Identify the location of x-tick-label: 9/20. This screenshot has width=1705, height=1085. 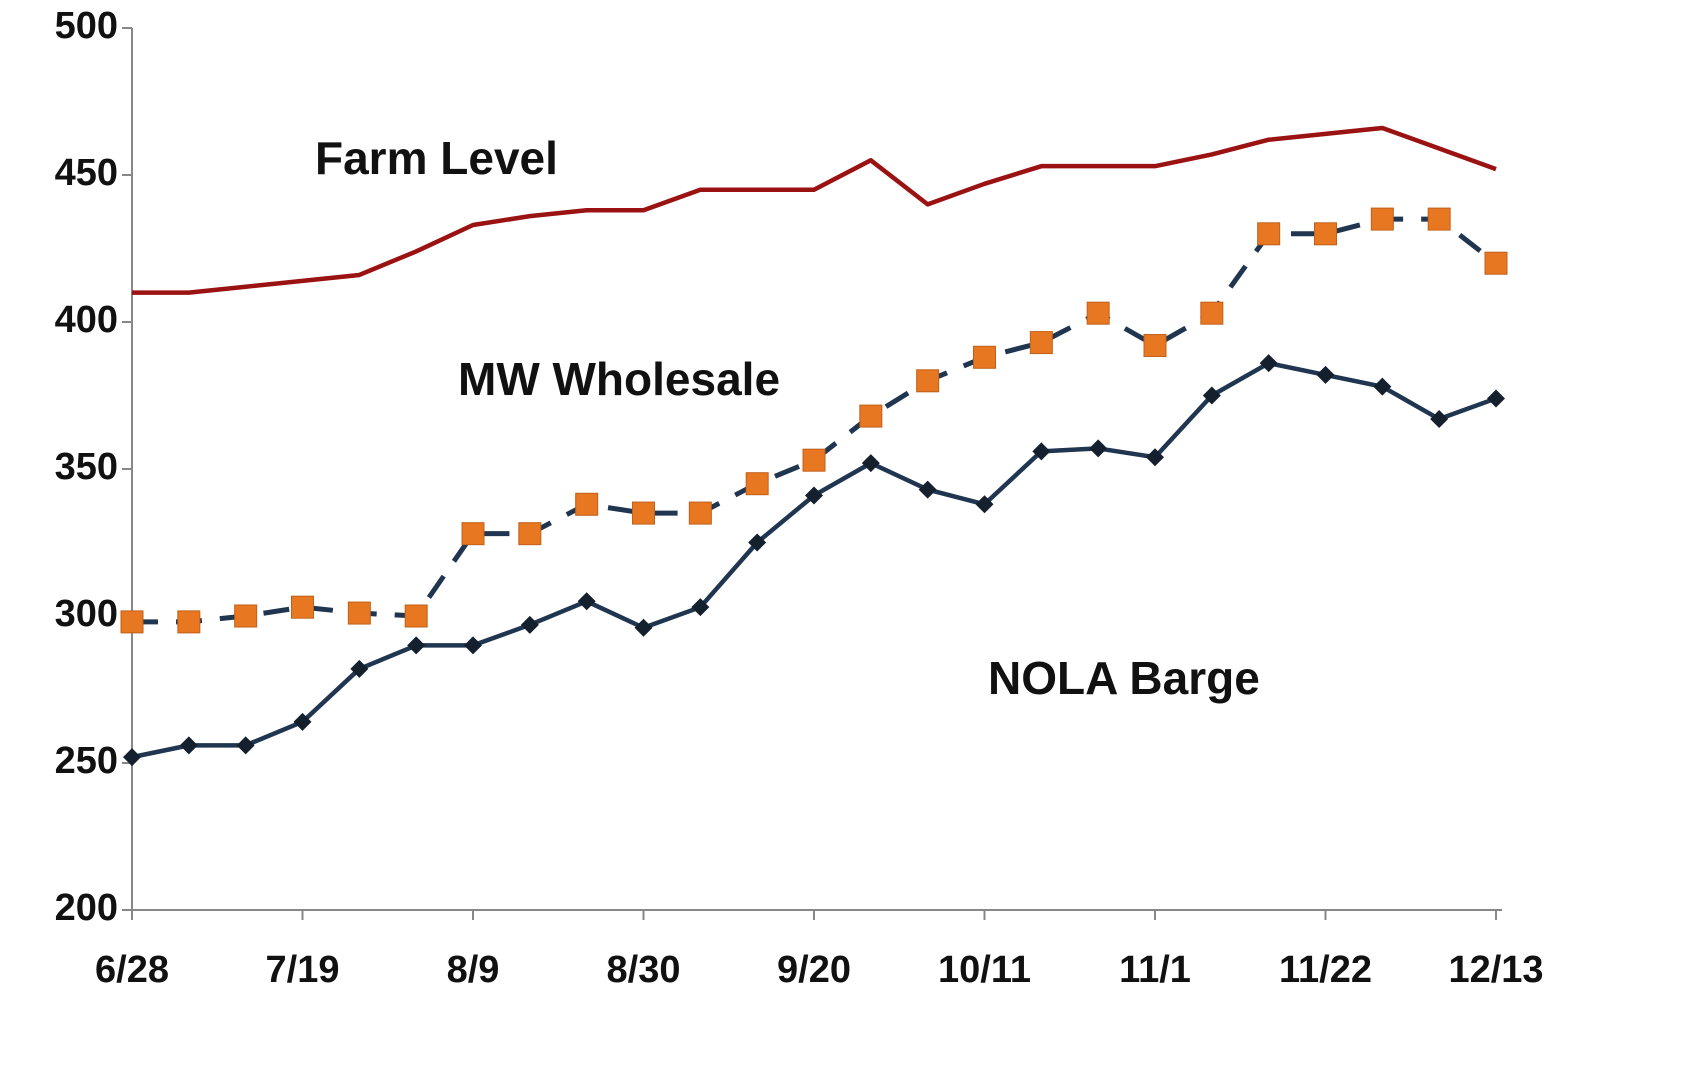
(814, 970).